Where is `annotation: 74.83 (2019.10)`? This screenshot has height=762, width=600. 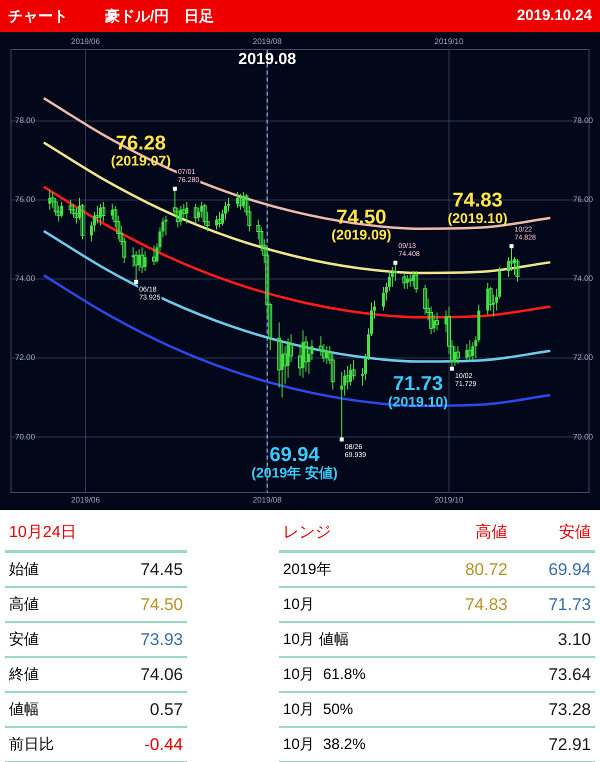
annotation: 74.83 (2019.10) is located at coordinates (478, 208).